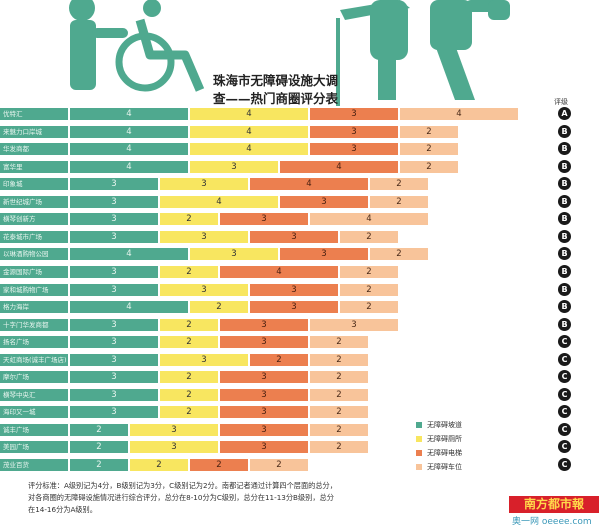 This screenshot has width=600, height=531. What do you see at coordinates (34, 394) in the screenshot?
I see `store-label: 横琴中央汇` at bounding box center [34, 394].